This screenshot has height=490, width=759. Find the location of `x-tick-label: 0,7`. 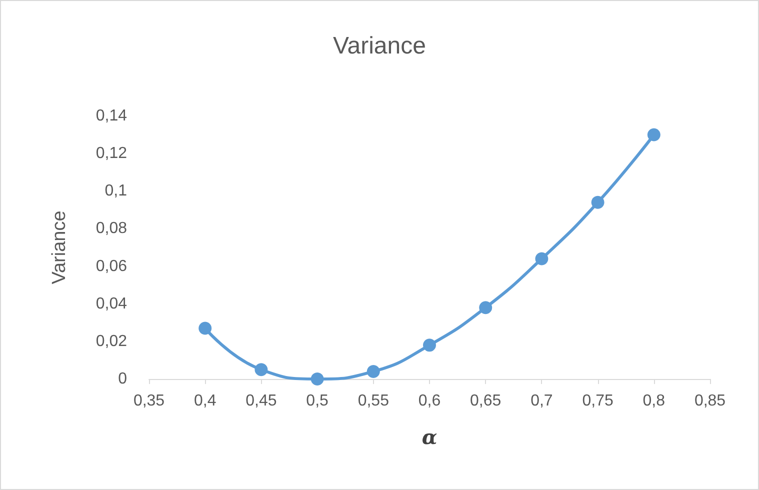

x-tick-label: 0,7 is located at coordinates (541, 401).